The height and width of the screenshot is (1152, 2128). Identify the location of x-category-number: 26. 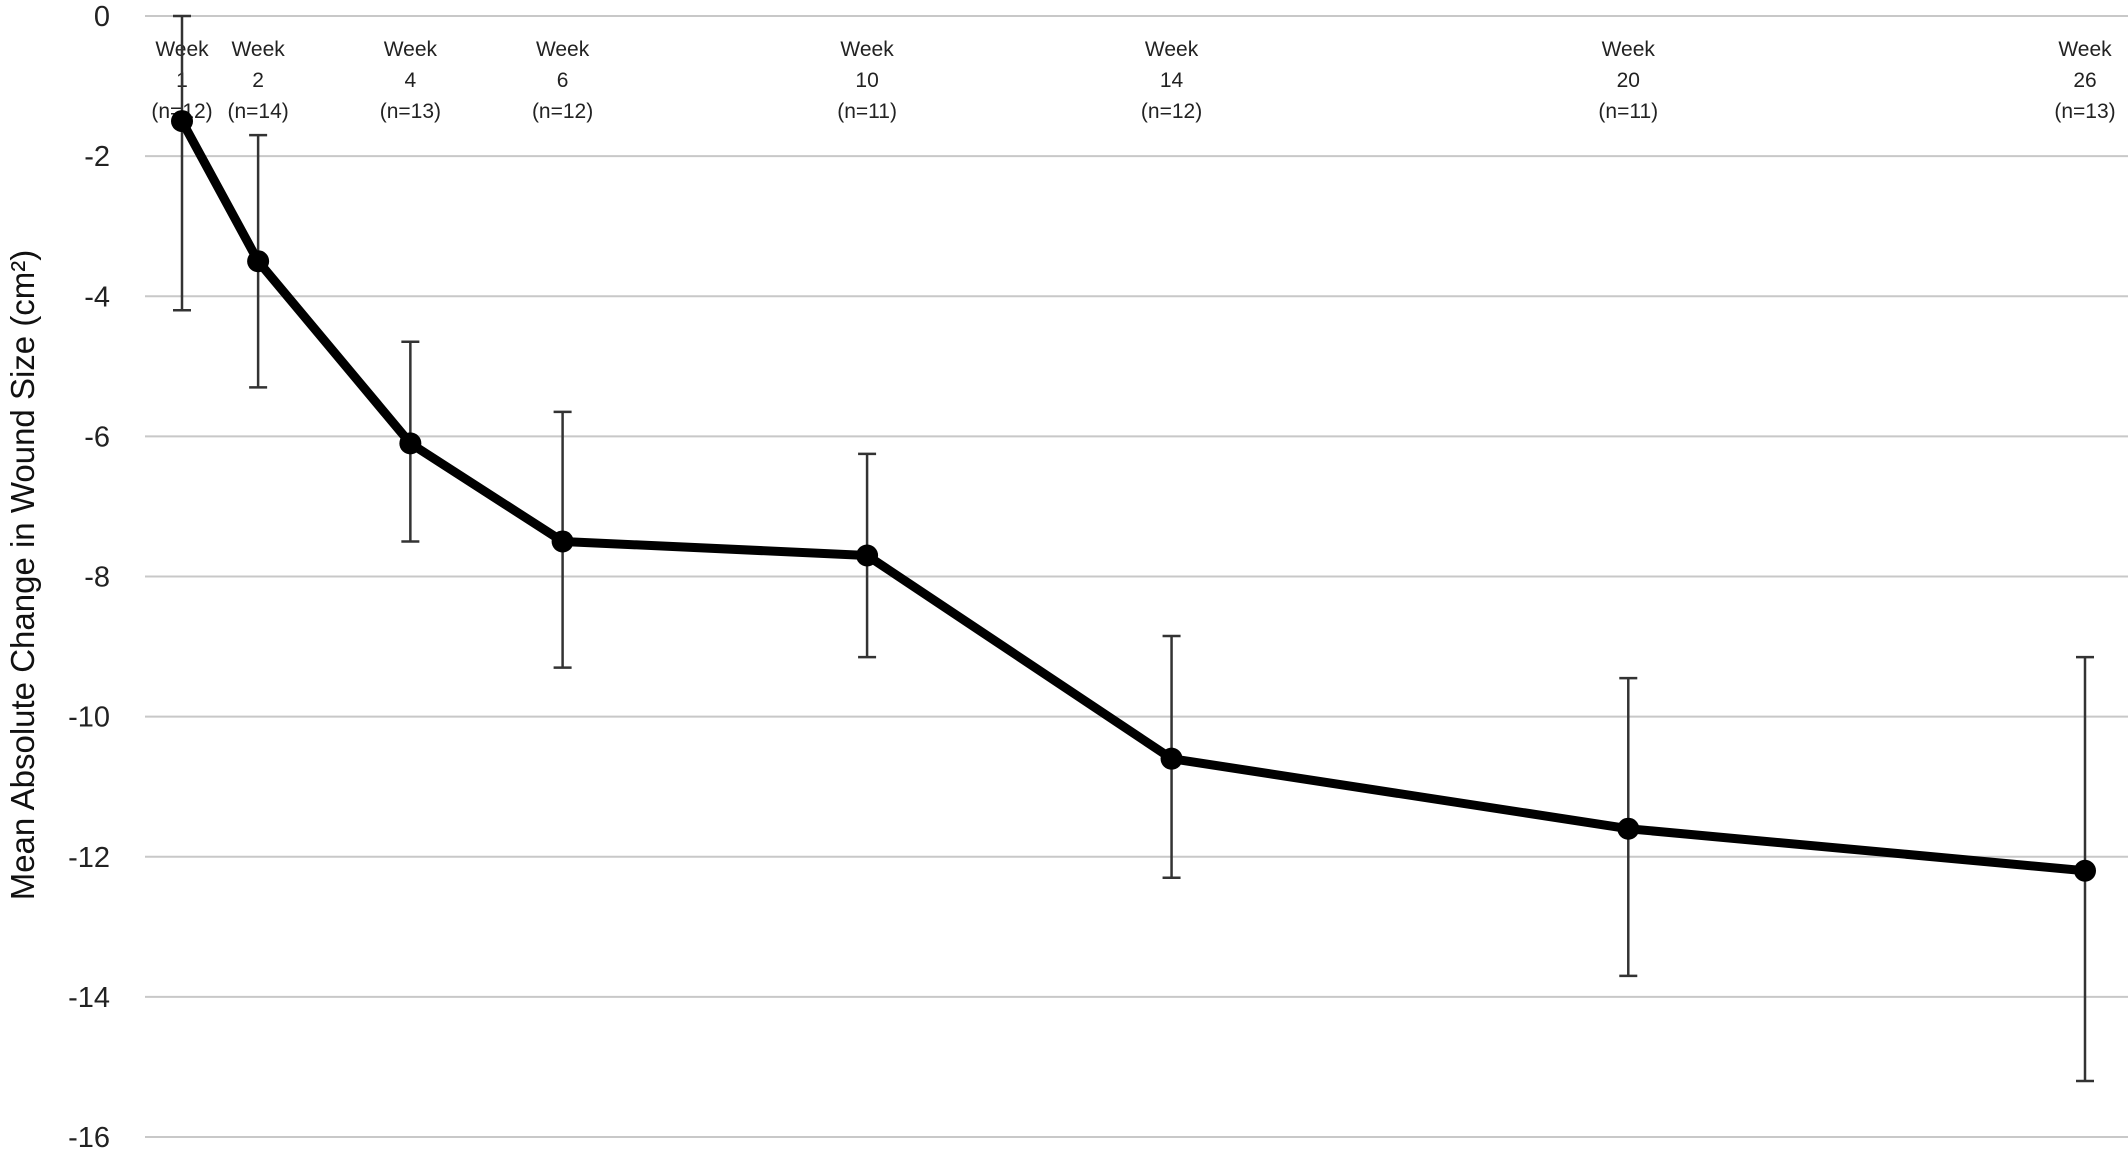
(2084, 80).